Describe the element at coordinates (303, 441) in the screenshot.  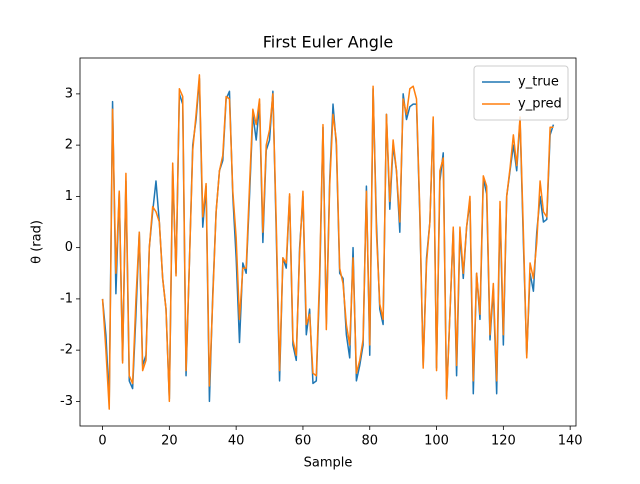
I see `x-tick-label: 60` at that location.